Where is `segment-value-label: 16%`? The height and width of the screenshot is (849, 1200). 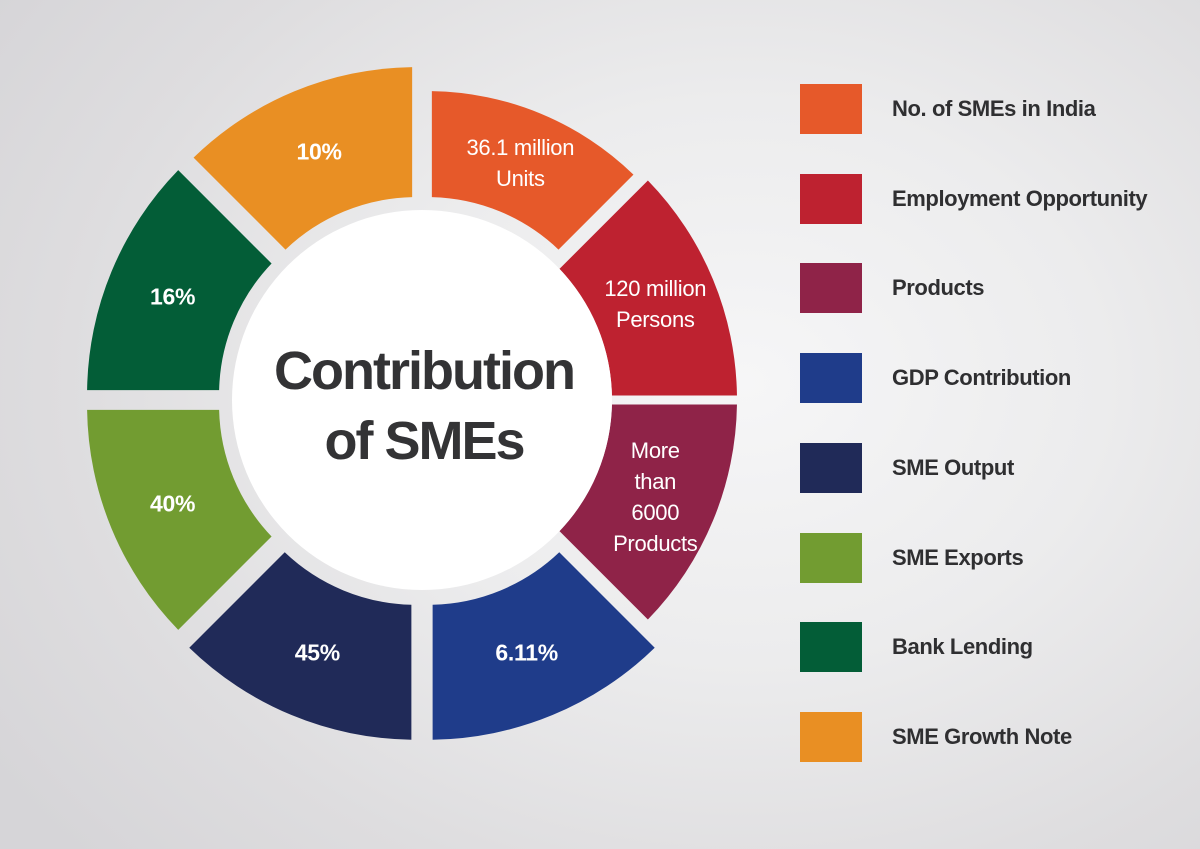
segment-value-label: 16% is located at coordinates (172, 297).